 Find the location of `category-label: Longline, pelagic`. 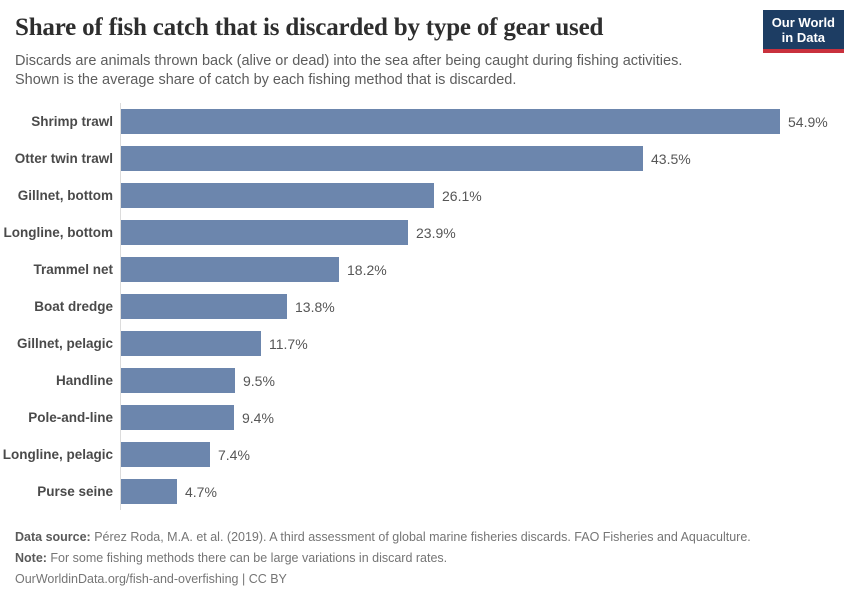

category-label: Longline, pelagic is located at coordinates (57, 454).